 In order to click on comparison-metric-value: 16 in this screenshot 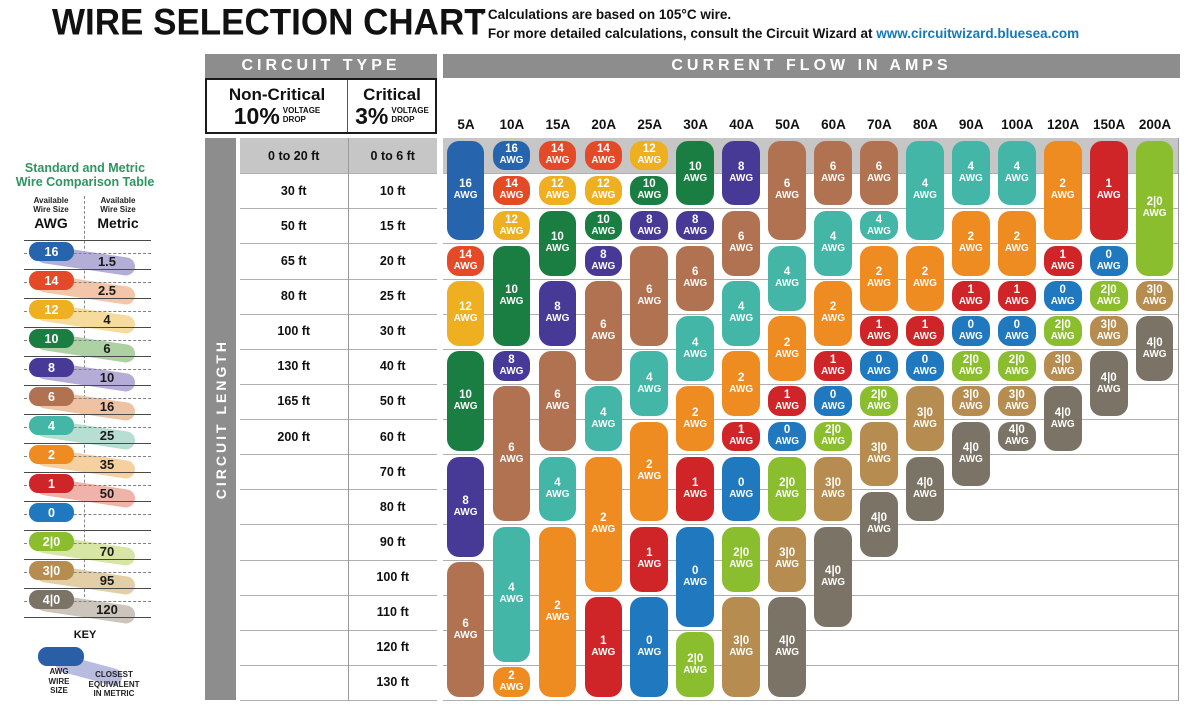, I will do `click(107, 406)`.